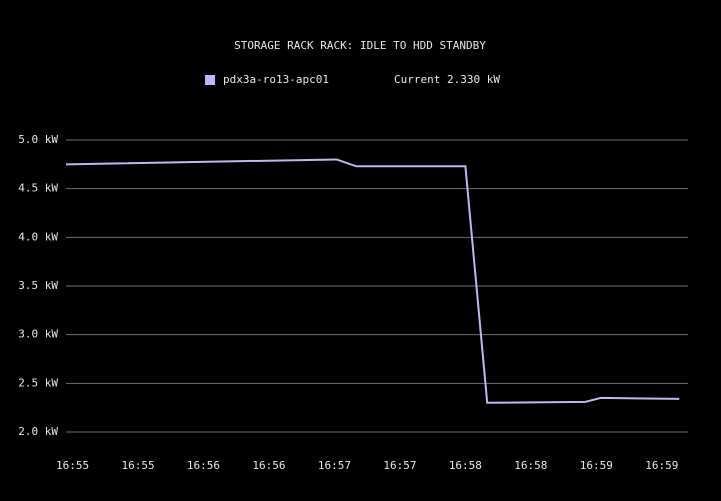 This screenshot has height=501, width=721. What do you see at coordinates (38, 188) in the screenshot?
I see `y-tick-label: 4.5 kW` at bounding box center [38, 188].